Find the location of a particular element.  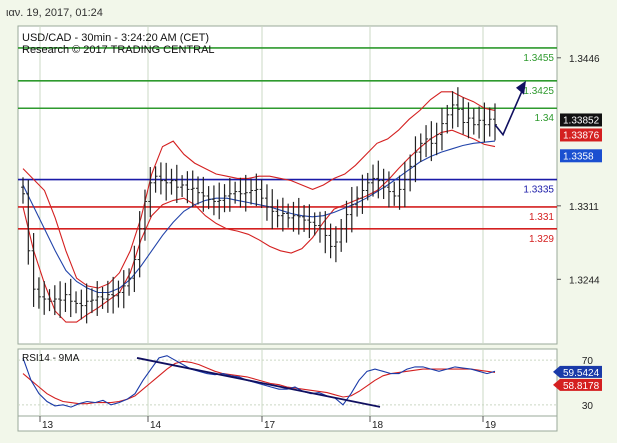

x-tick-label: 19 is located at coordinates (491, 425).